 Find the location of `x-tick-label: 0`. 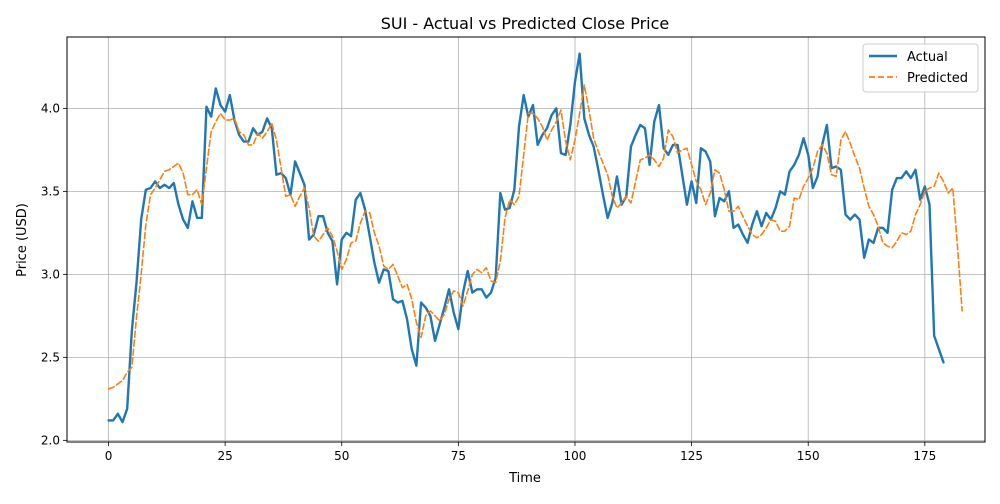

x-tick-label: 0 is located at coordinates (109, 456).